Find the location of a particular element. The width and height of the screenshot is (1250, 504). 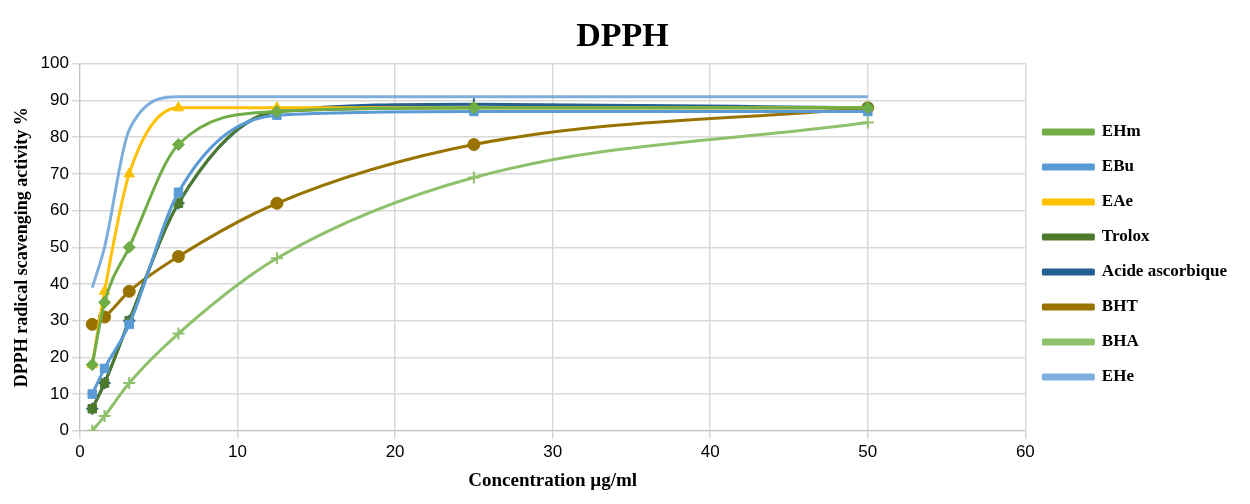

legend-label: EBu is located at coordinates (1118, 166).